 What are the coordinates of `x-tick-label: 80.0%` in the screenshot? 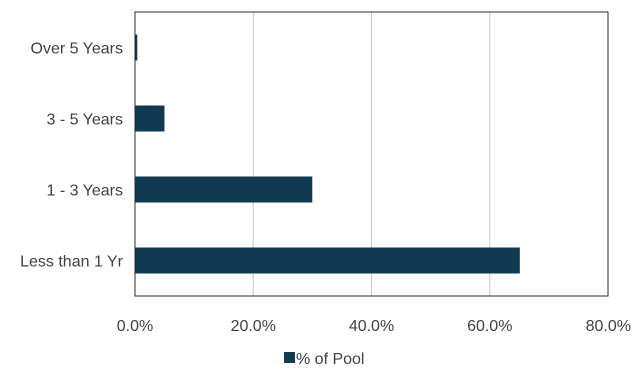 It's located at (608, 326).